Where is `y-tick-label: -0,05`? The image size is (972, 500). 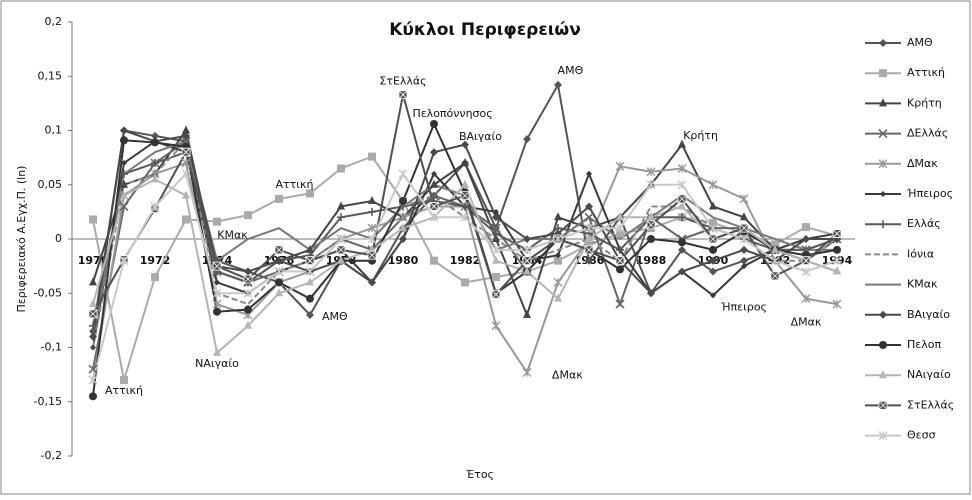 y-tick-label: -0,05 is located at coordinates (48, 292).